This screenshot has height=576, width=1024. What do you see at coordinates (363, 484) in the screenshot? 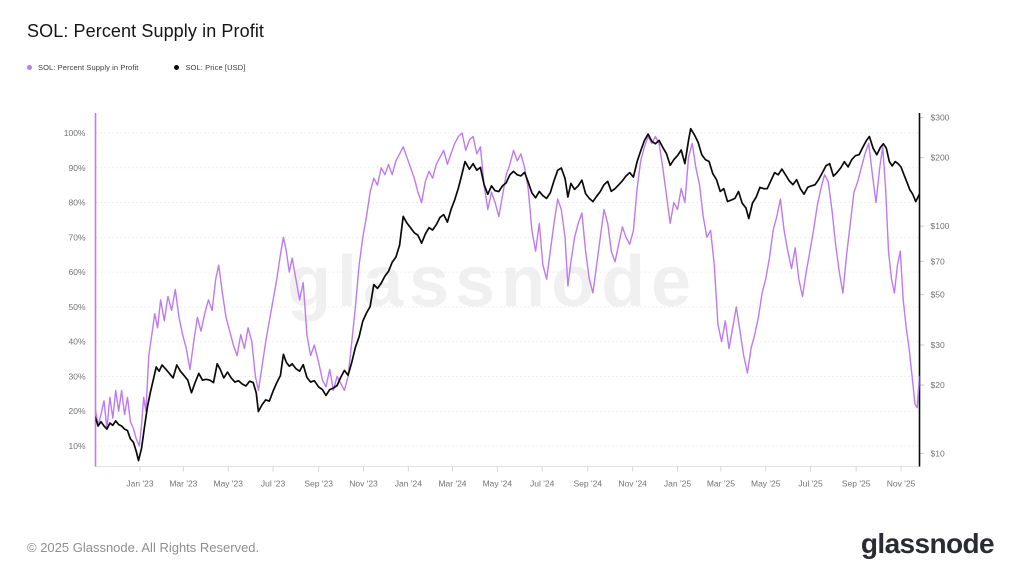
I see `x-tick-label: Nov '23` at bounding box center [363, 484].